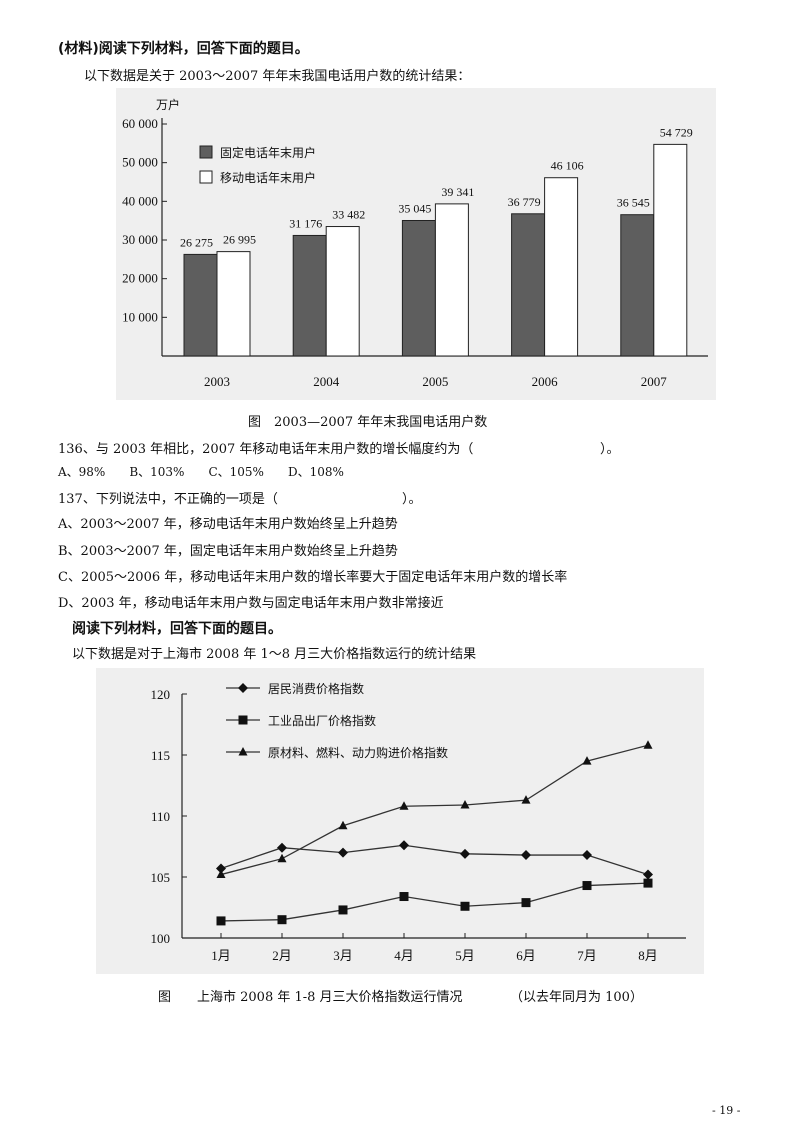 The width and height of the screenshot is (800, 1132). Describe the element at coordinates (201, 472) in the screenshot. I see `q136-options: A、98% B、103% C、105% D、108%` at that location.